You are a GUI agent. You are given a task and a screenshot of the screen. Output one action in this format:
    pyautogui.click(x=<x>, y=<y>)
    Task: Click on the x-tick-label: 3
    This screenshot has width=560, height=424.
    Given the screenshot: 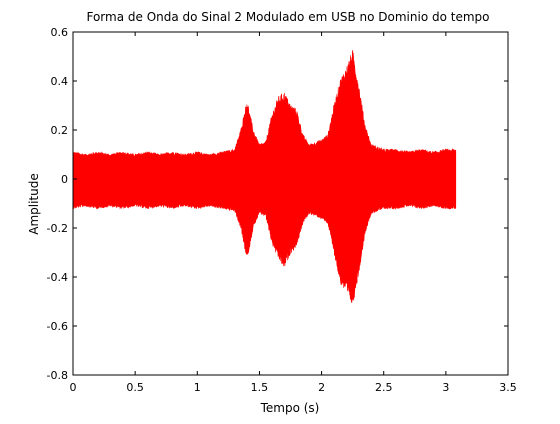 What is the action you would take?
    pyautogui.click(x=445, y=387)
    